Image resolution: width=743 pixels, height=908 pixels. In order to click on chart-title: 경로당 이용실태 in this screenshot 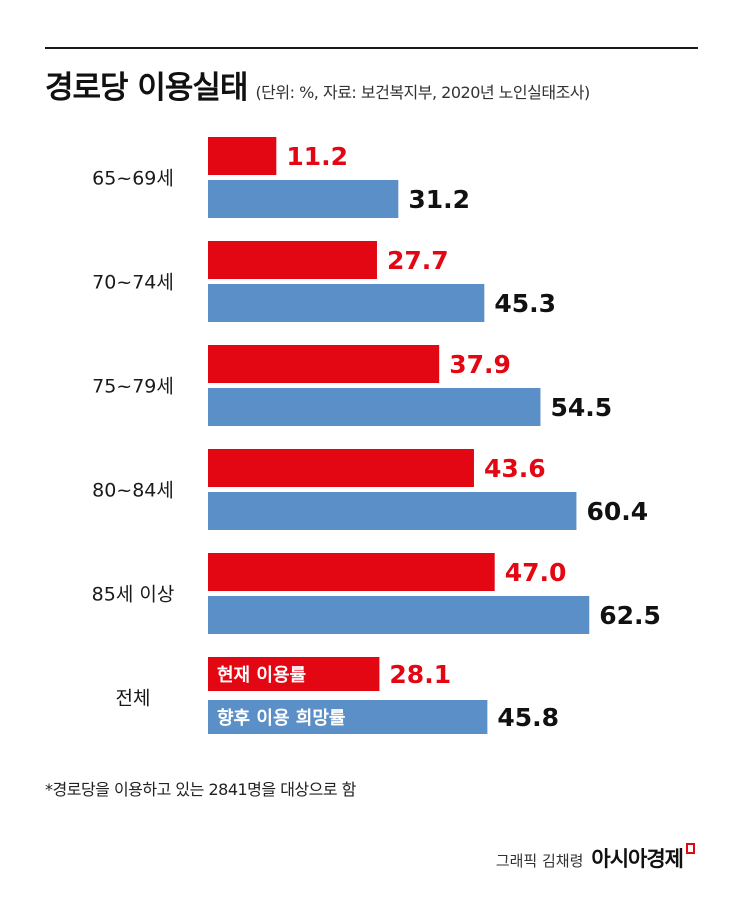, I will do `click(146, 88)`.